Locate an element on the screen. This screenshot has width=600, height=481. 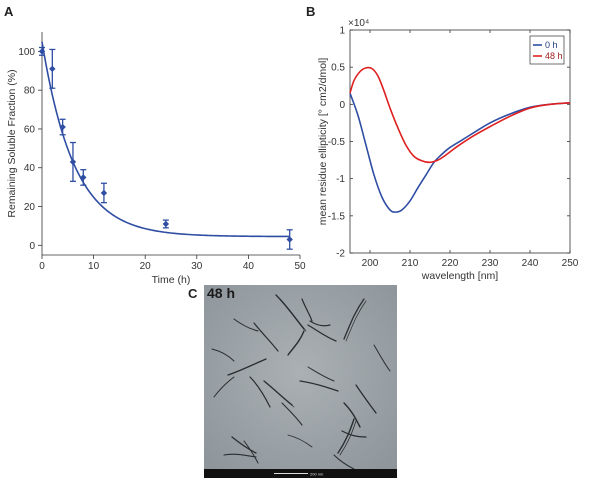
chart-b-y-tick-label: 1 is located at coordinates (342, 31).